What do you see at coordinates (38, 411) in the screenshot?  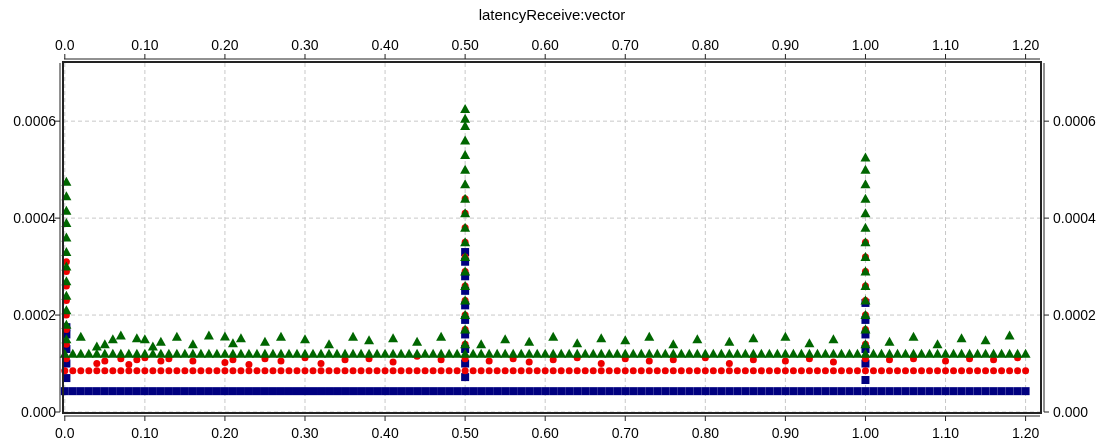 I see `y-tick-label: 0.000` at bounding box center [38, 411].